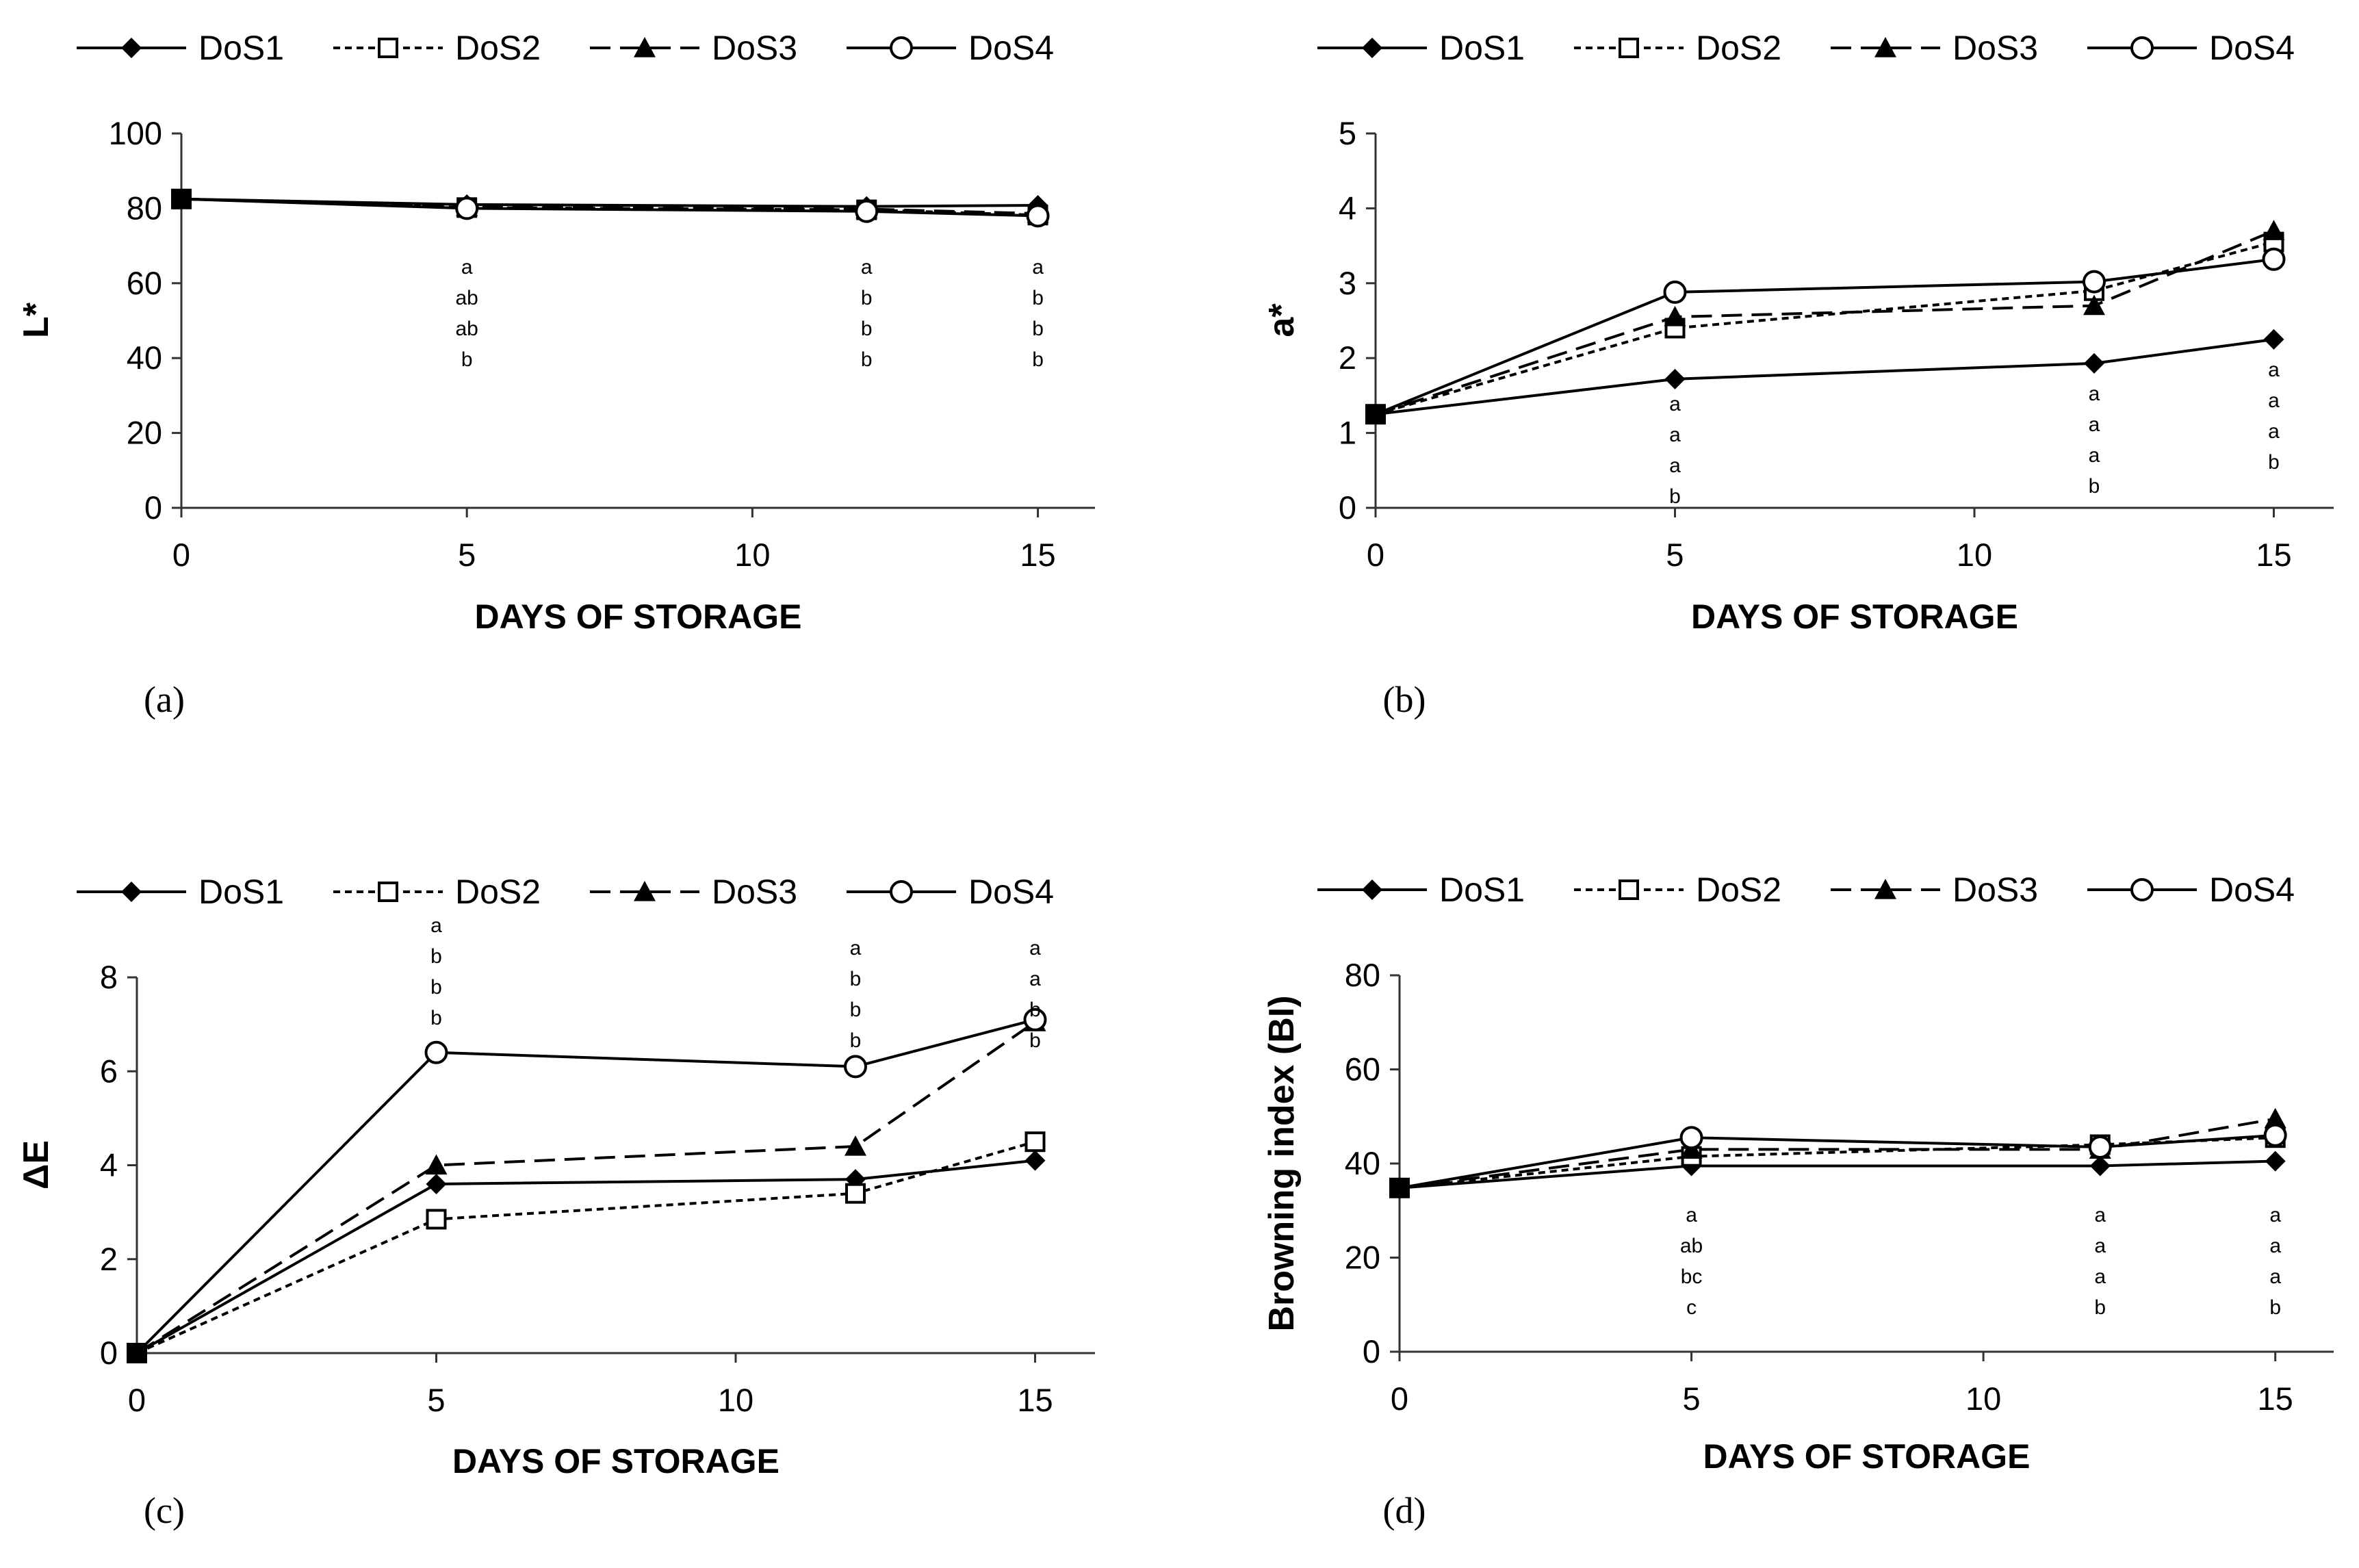  Describe the element at coordinates (137, 1400) in the screenshot. I see `x-tick-label: 0` at that location.